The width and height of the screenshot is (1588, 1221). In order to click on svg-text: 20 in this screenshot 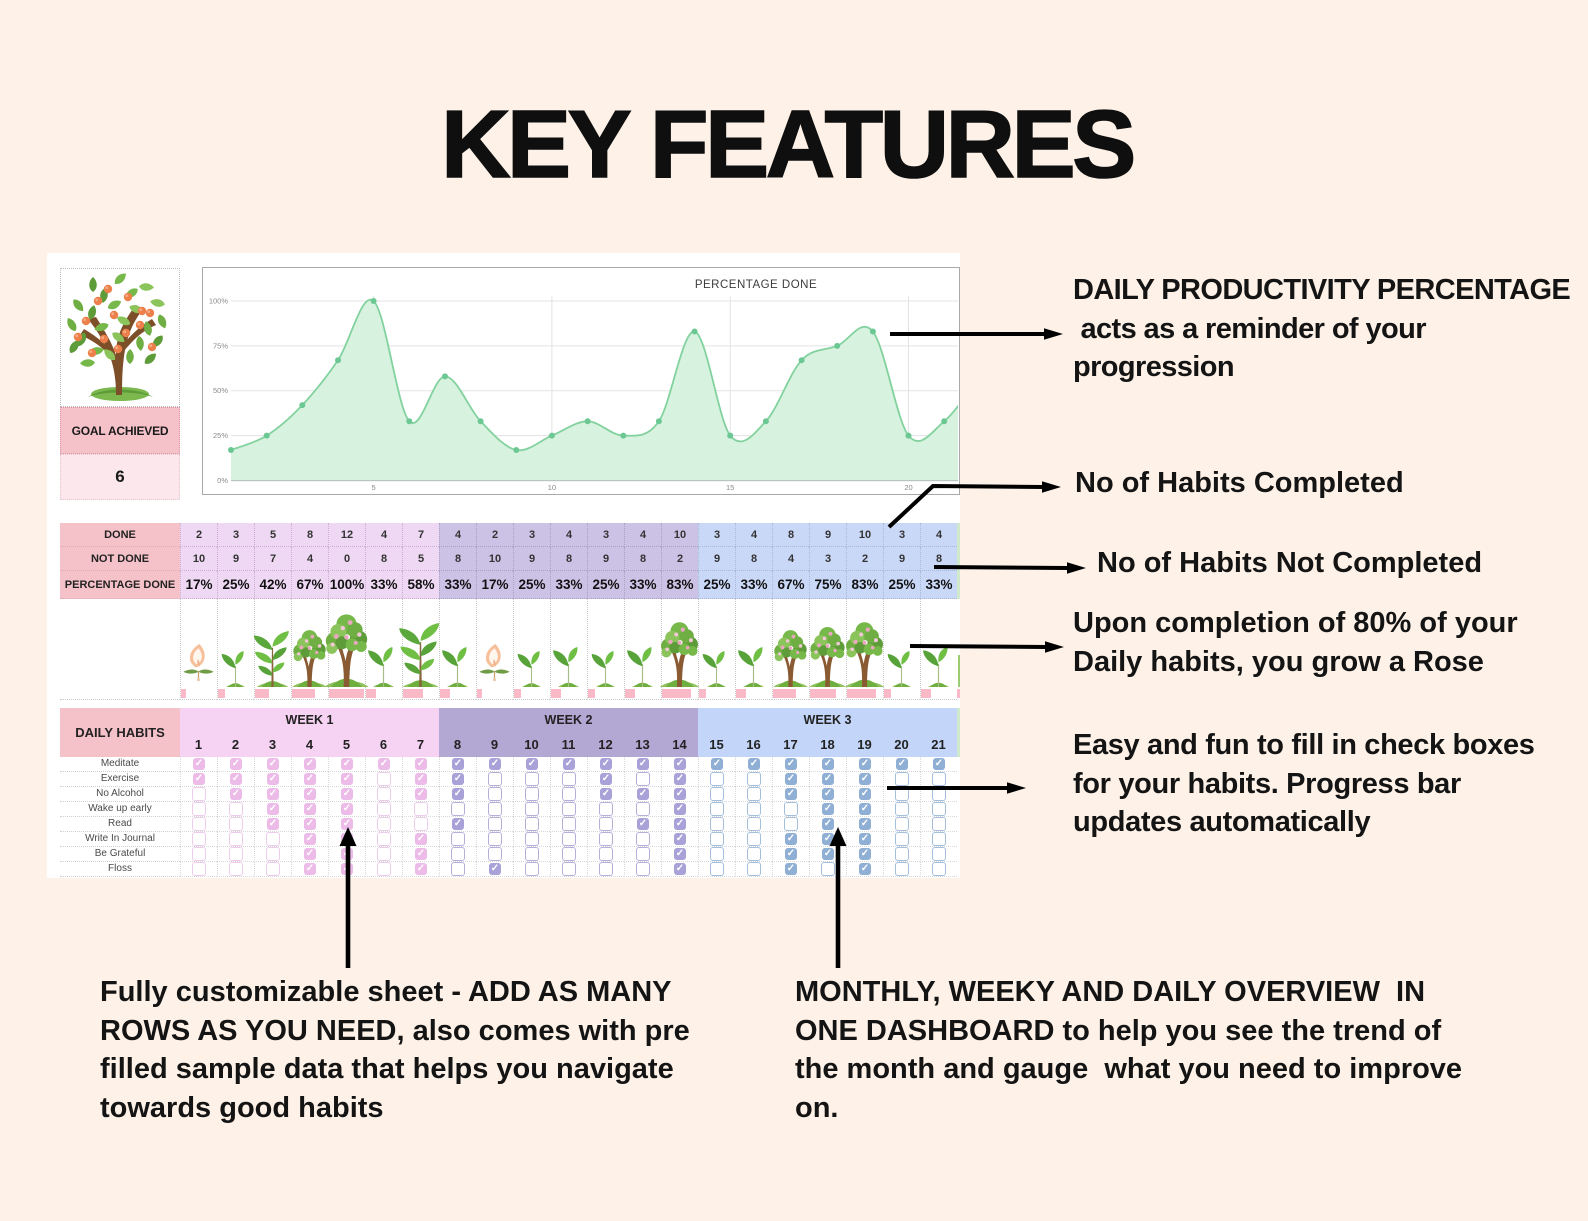, I will do `click(908, 487)`.